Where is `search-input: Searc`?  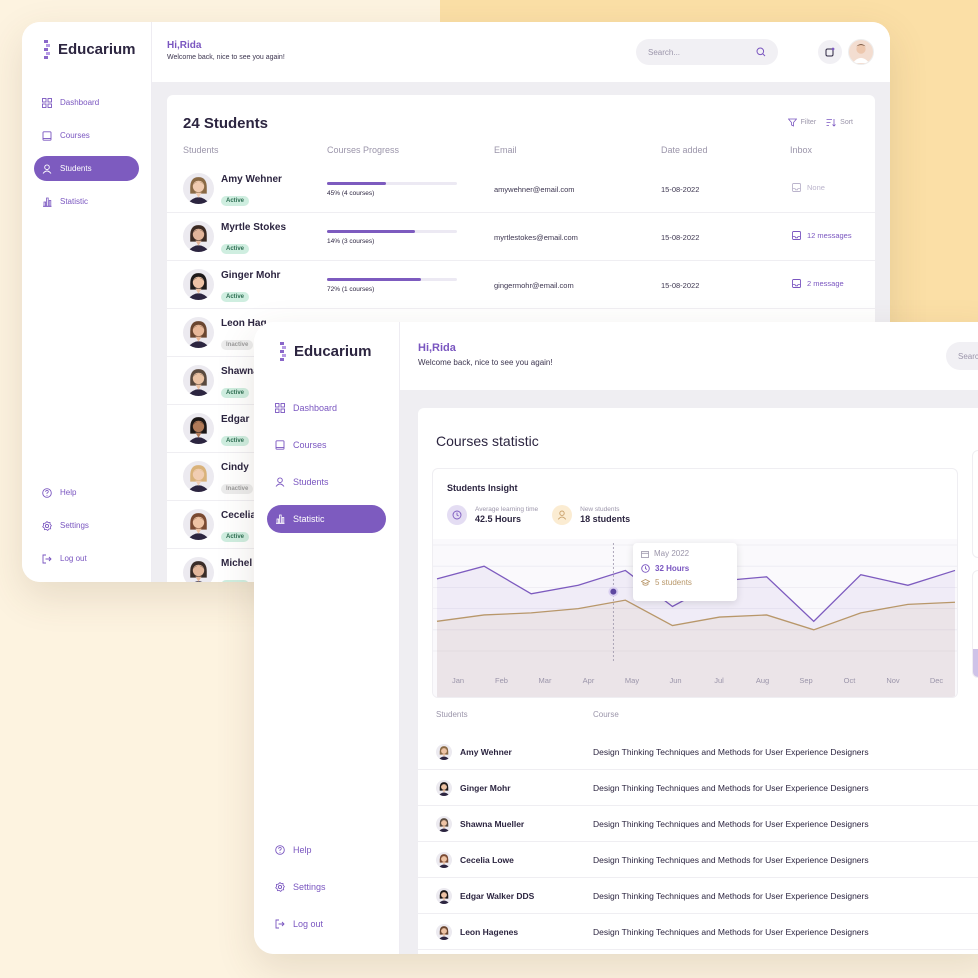 search-input: Searc is located at coordinates (962, 356).